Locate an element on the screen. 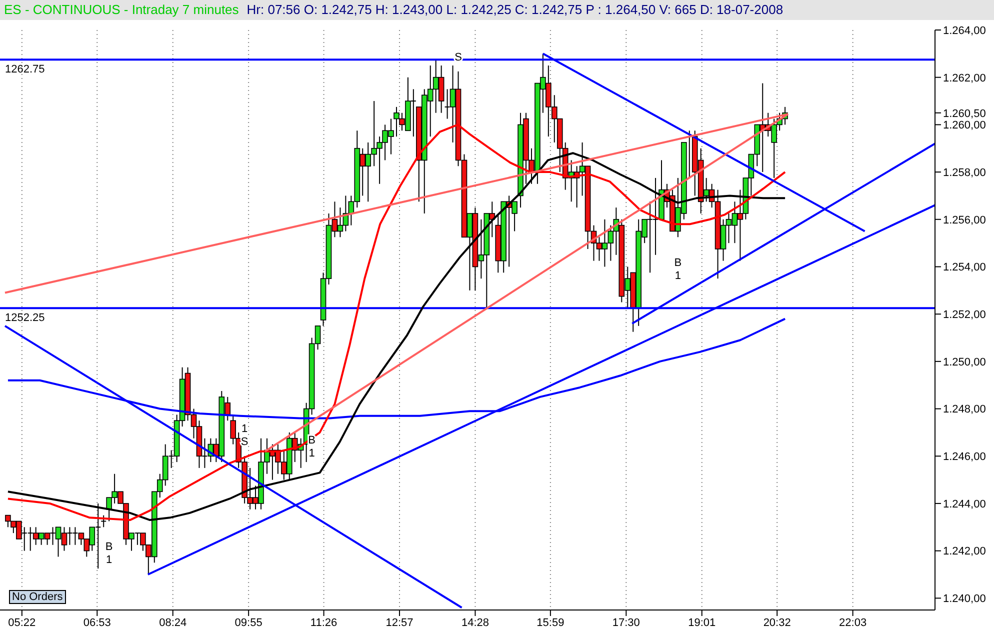 Image resolution: width=994 pixels, height=630 pixels. annotation: No Orders is located at coordinates (37, 597).